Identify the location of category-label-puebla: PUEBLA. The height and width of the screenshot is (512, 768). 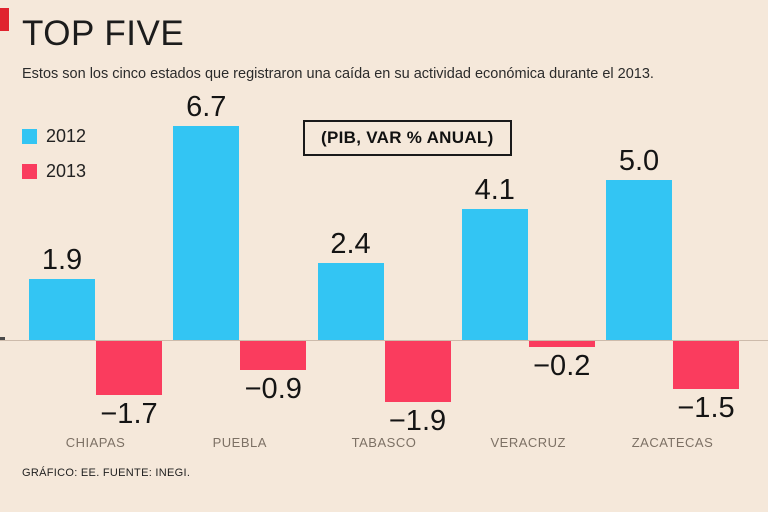
(239, 442).